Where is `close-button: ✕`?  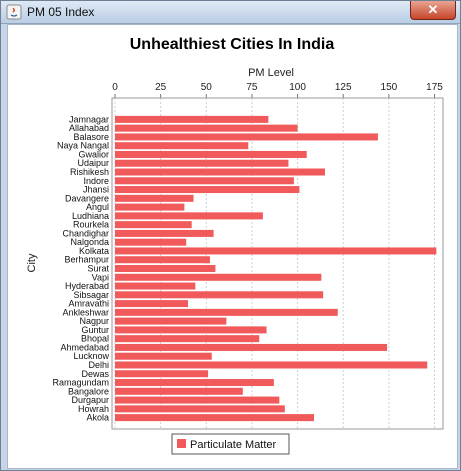 close-button: ✕ is located at coordinates (433, 10).